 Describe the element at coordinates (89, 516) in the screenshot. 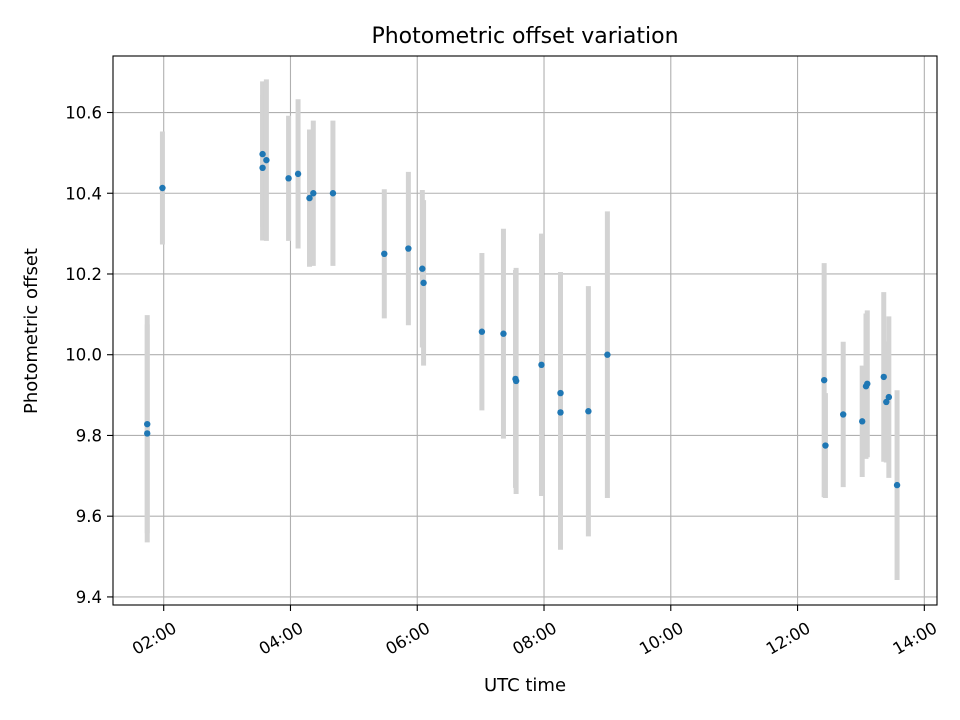

I see `y-tick-label: 9.6` at that location.